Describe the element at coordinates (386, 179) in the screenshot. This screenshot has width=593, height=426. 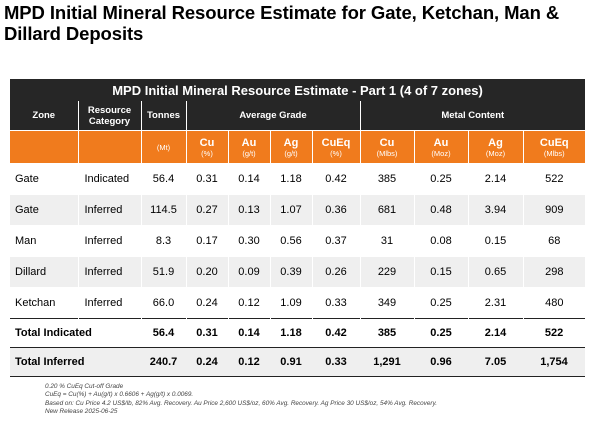
I see `table-cell: 385` at that location.